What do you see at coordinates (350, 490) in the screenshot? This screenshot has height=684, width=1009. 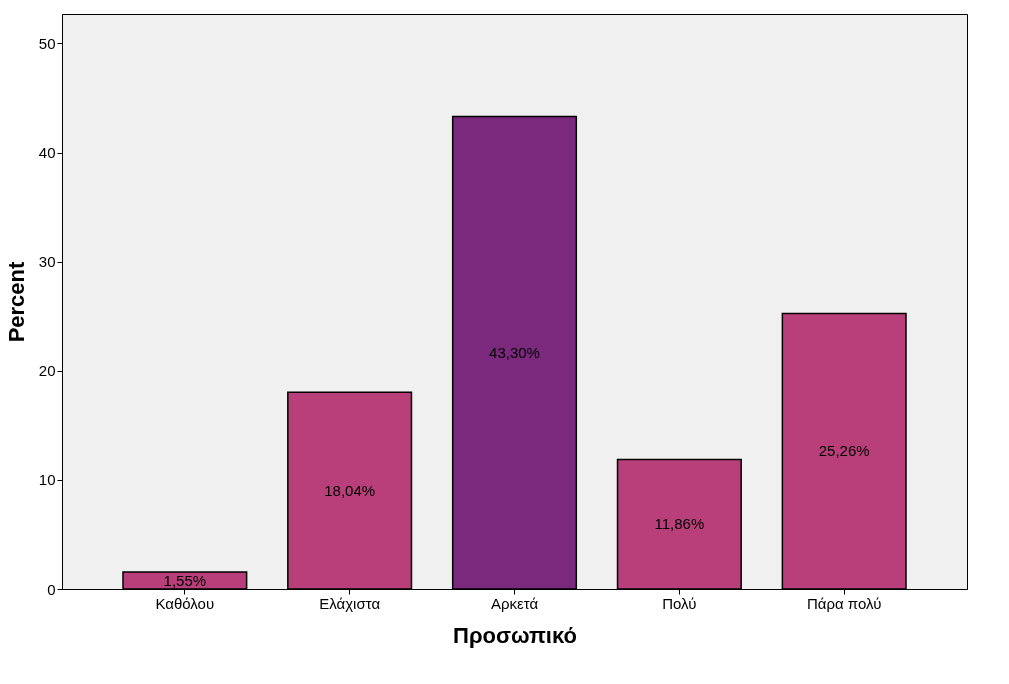 I see `data-label: 18,04%` at bounding box center [350, 490].